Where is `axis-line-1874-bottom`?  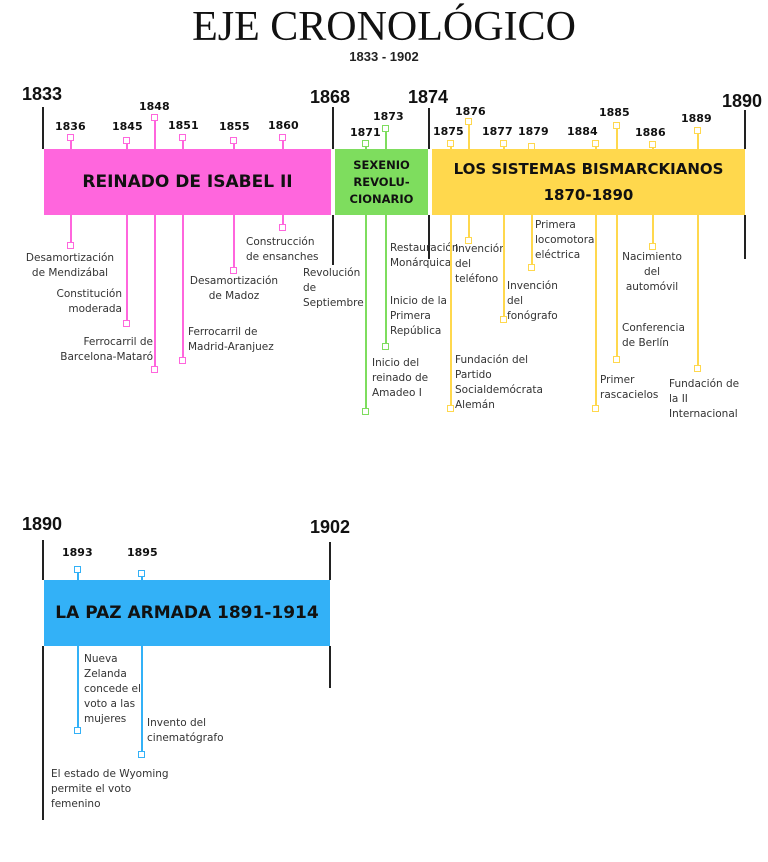
axis-line-1874-bottom is located at coordinates (429, 237).